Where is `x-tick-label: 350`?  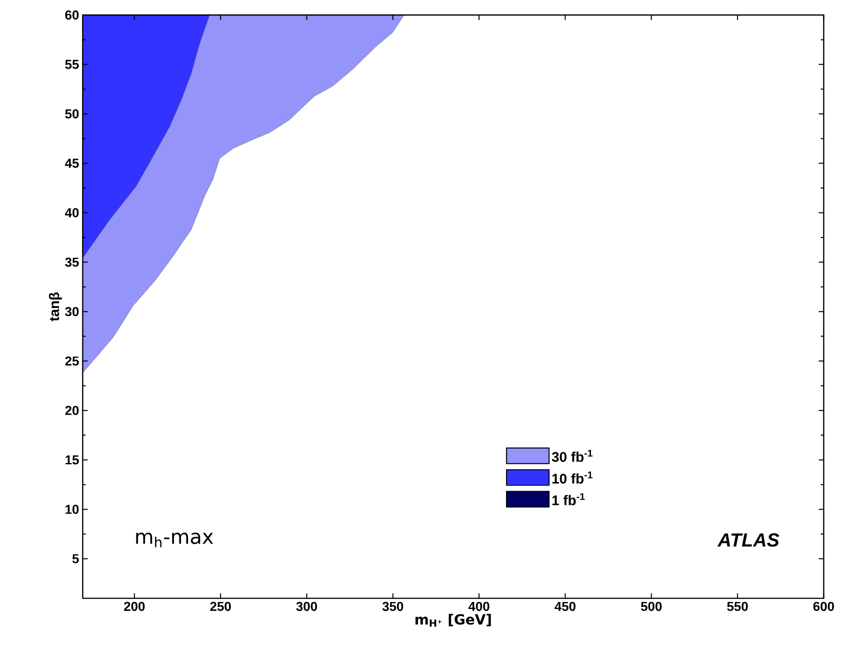
x-tick-label: 350 is located at coordinates (393, 607).